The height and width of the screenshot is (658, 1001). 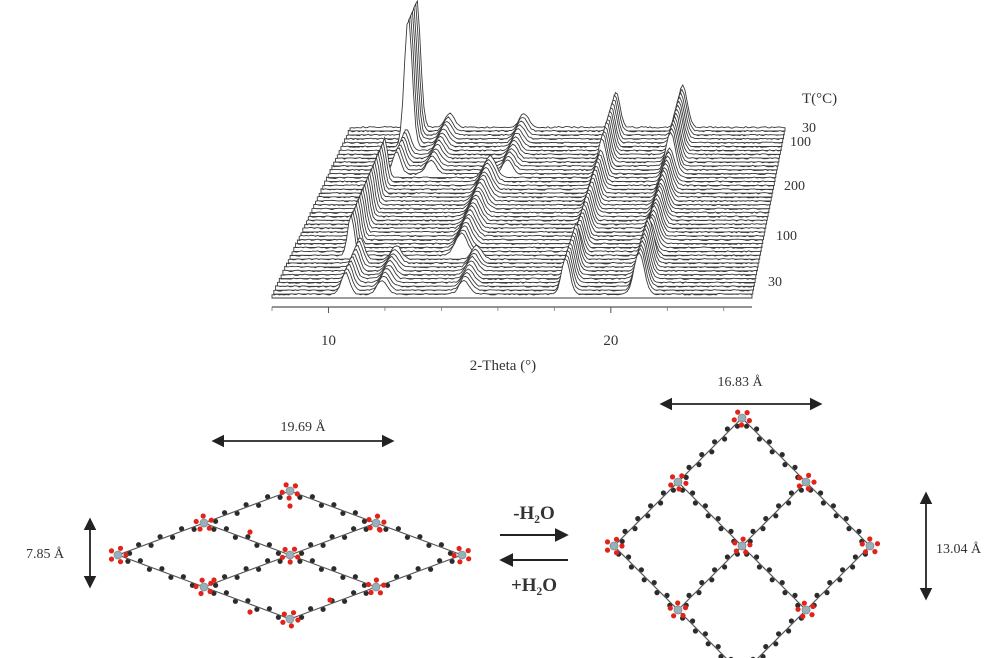 What do you see at coordinates (45, 554) in the screenshot?
I see `left-height-label: 7.85 Å` at bounding box center [45, 554].